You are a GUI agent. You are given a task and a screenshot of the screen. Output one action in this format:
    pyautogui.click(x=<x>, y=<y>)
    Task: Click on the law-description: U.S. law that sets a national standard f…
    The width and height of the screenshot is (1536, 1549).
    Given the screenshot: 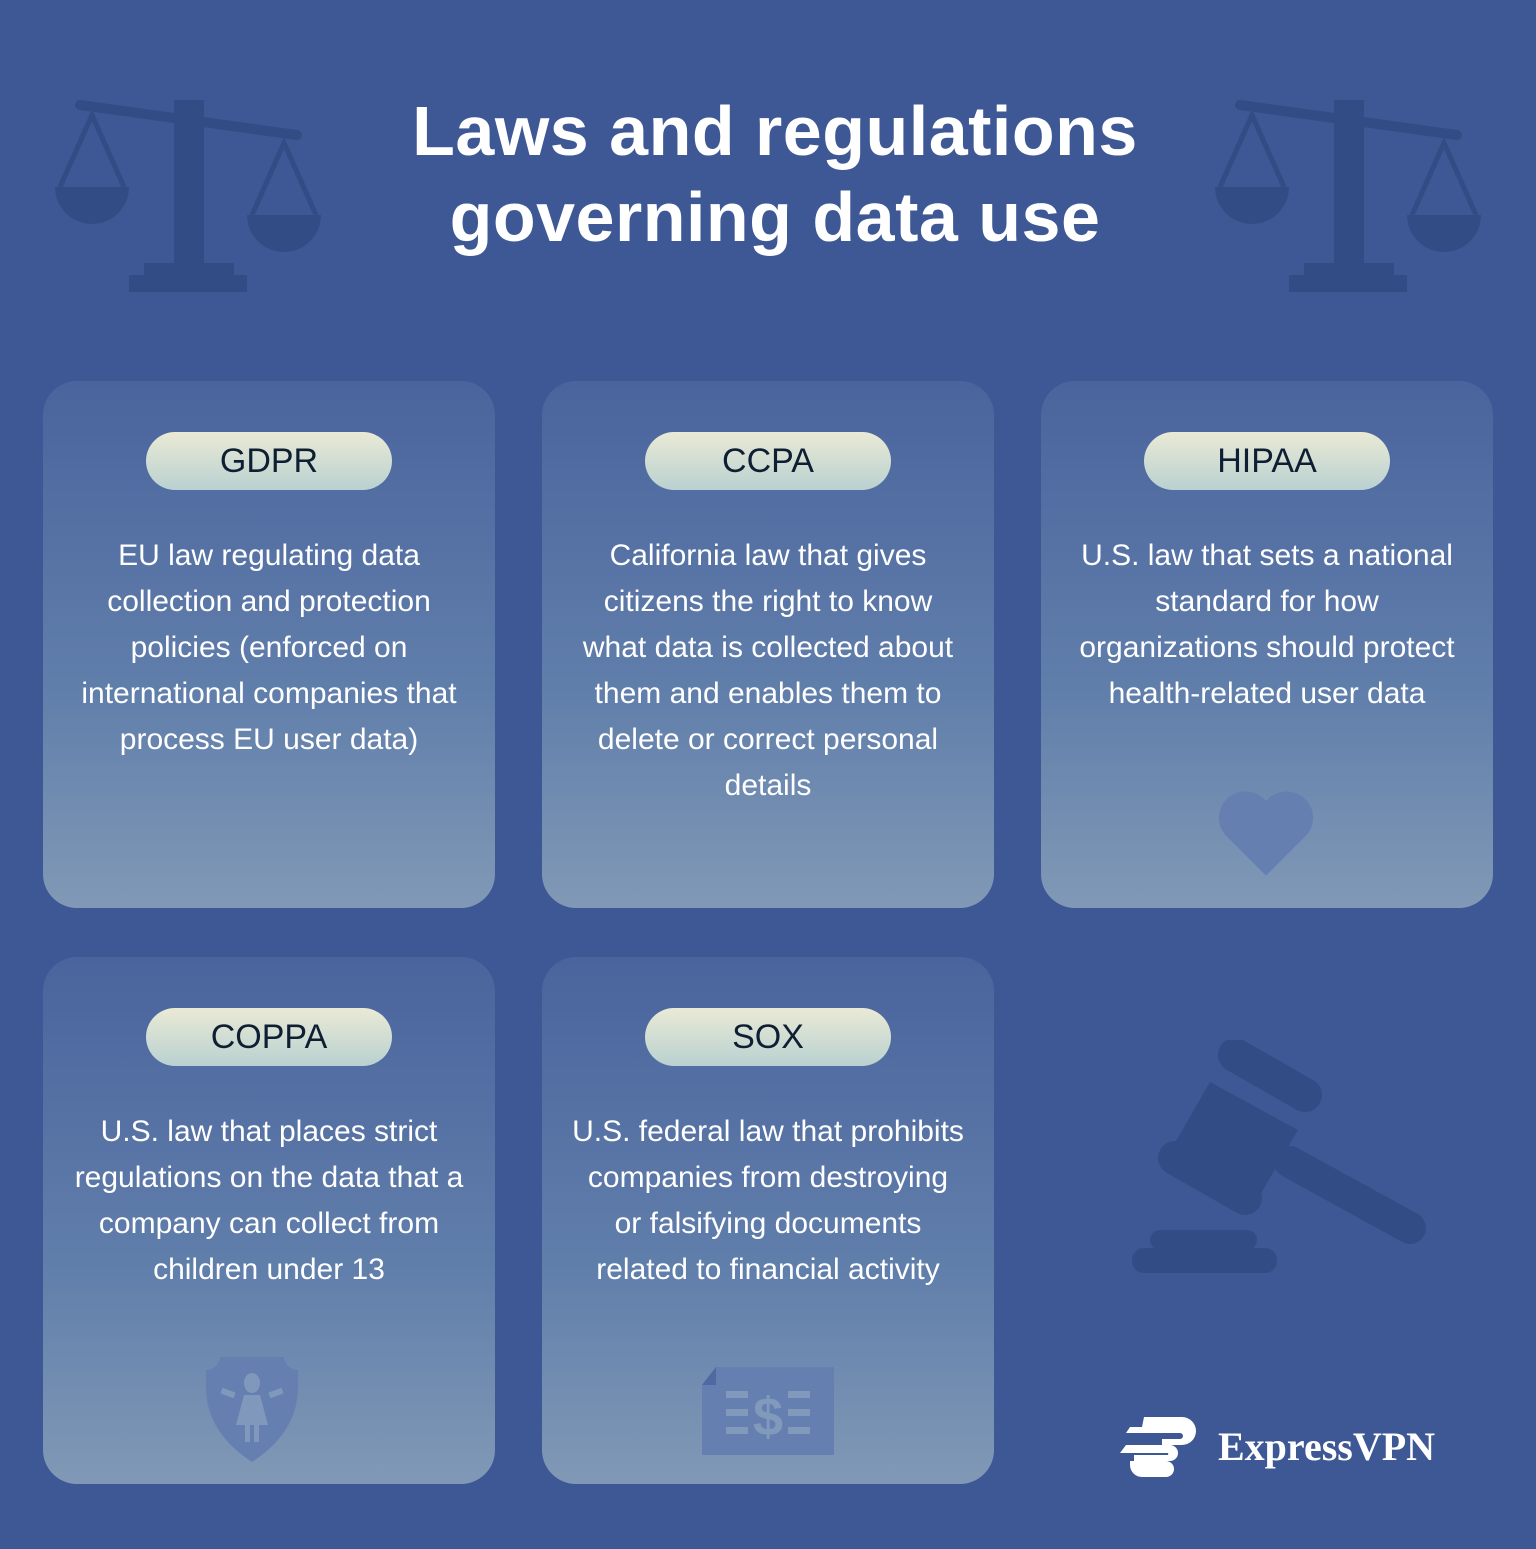 What is the action you would take?
    pyautogui.click(x=1267, y=624)
    